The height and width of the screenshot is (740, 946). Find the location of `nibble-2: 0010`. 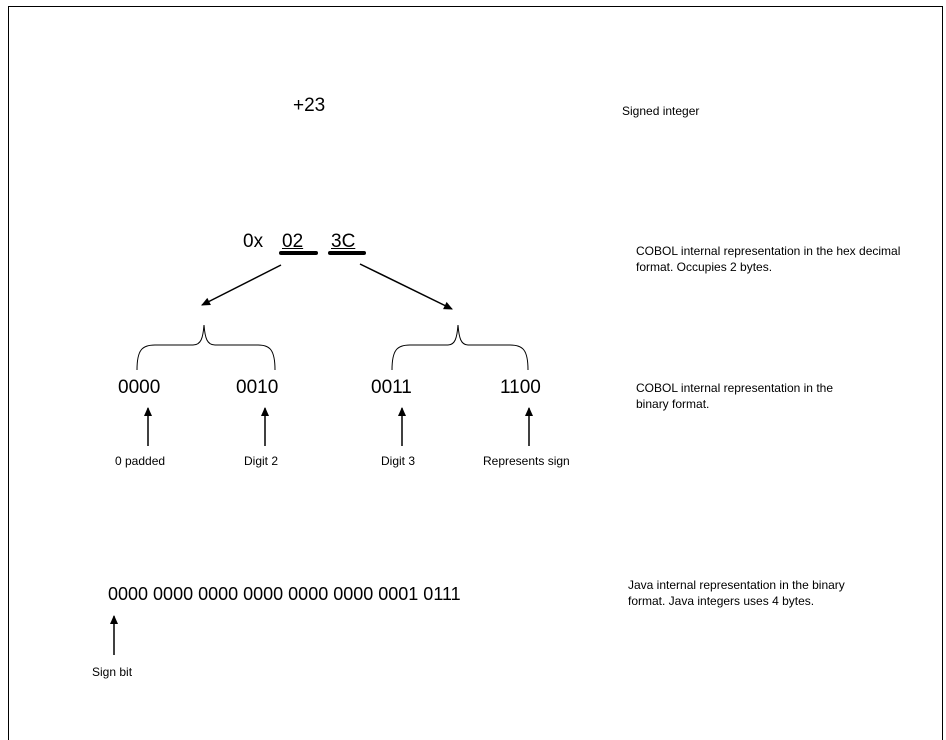

nibble-2: 0010 is located at coordinates (257, 387).